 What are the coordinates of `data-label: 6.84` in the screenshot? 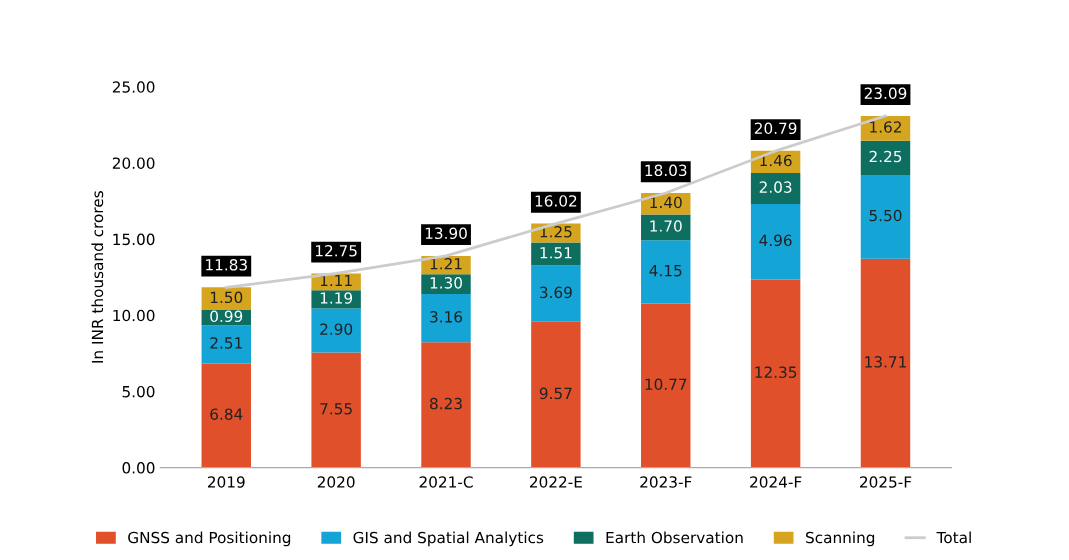 It's located at (226, 414).